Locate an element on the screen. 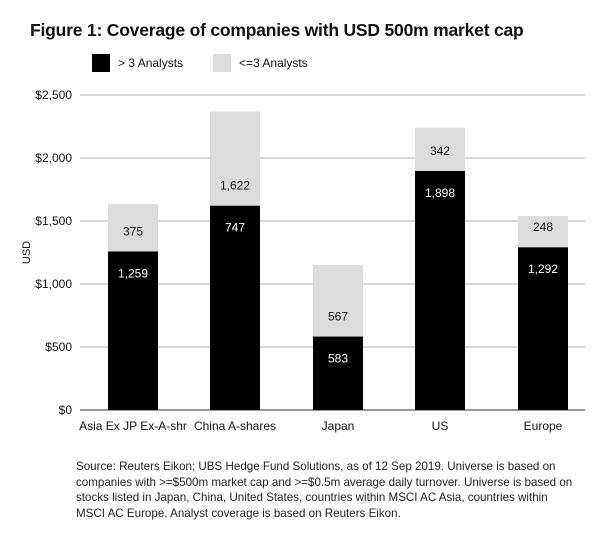  data-label-more-than-3: 747 is located at coordinates (235, 228).